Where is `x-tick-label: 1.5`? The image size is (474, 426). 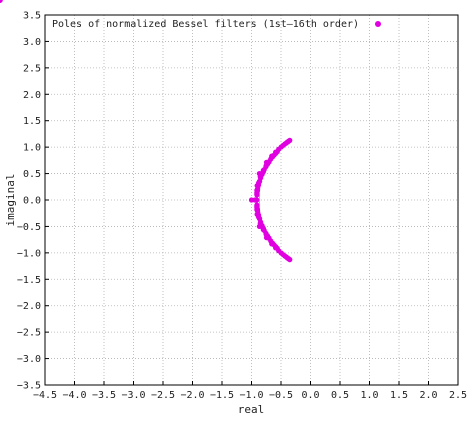 x-tick-label: 1.5 is located at coordinates (399, 395).